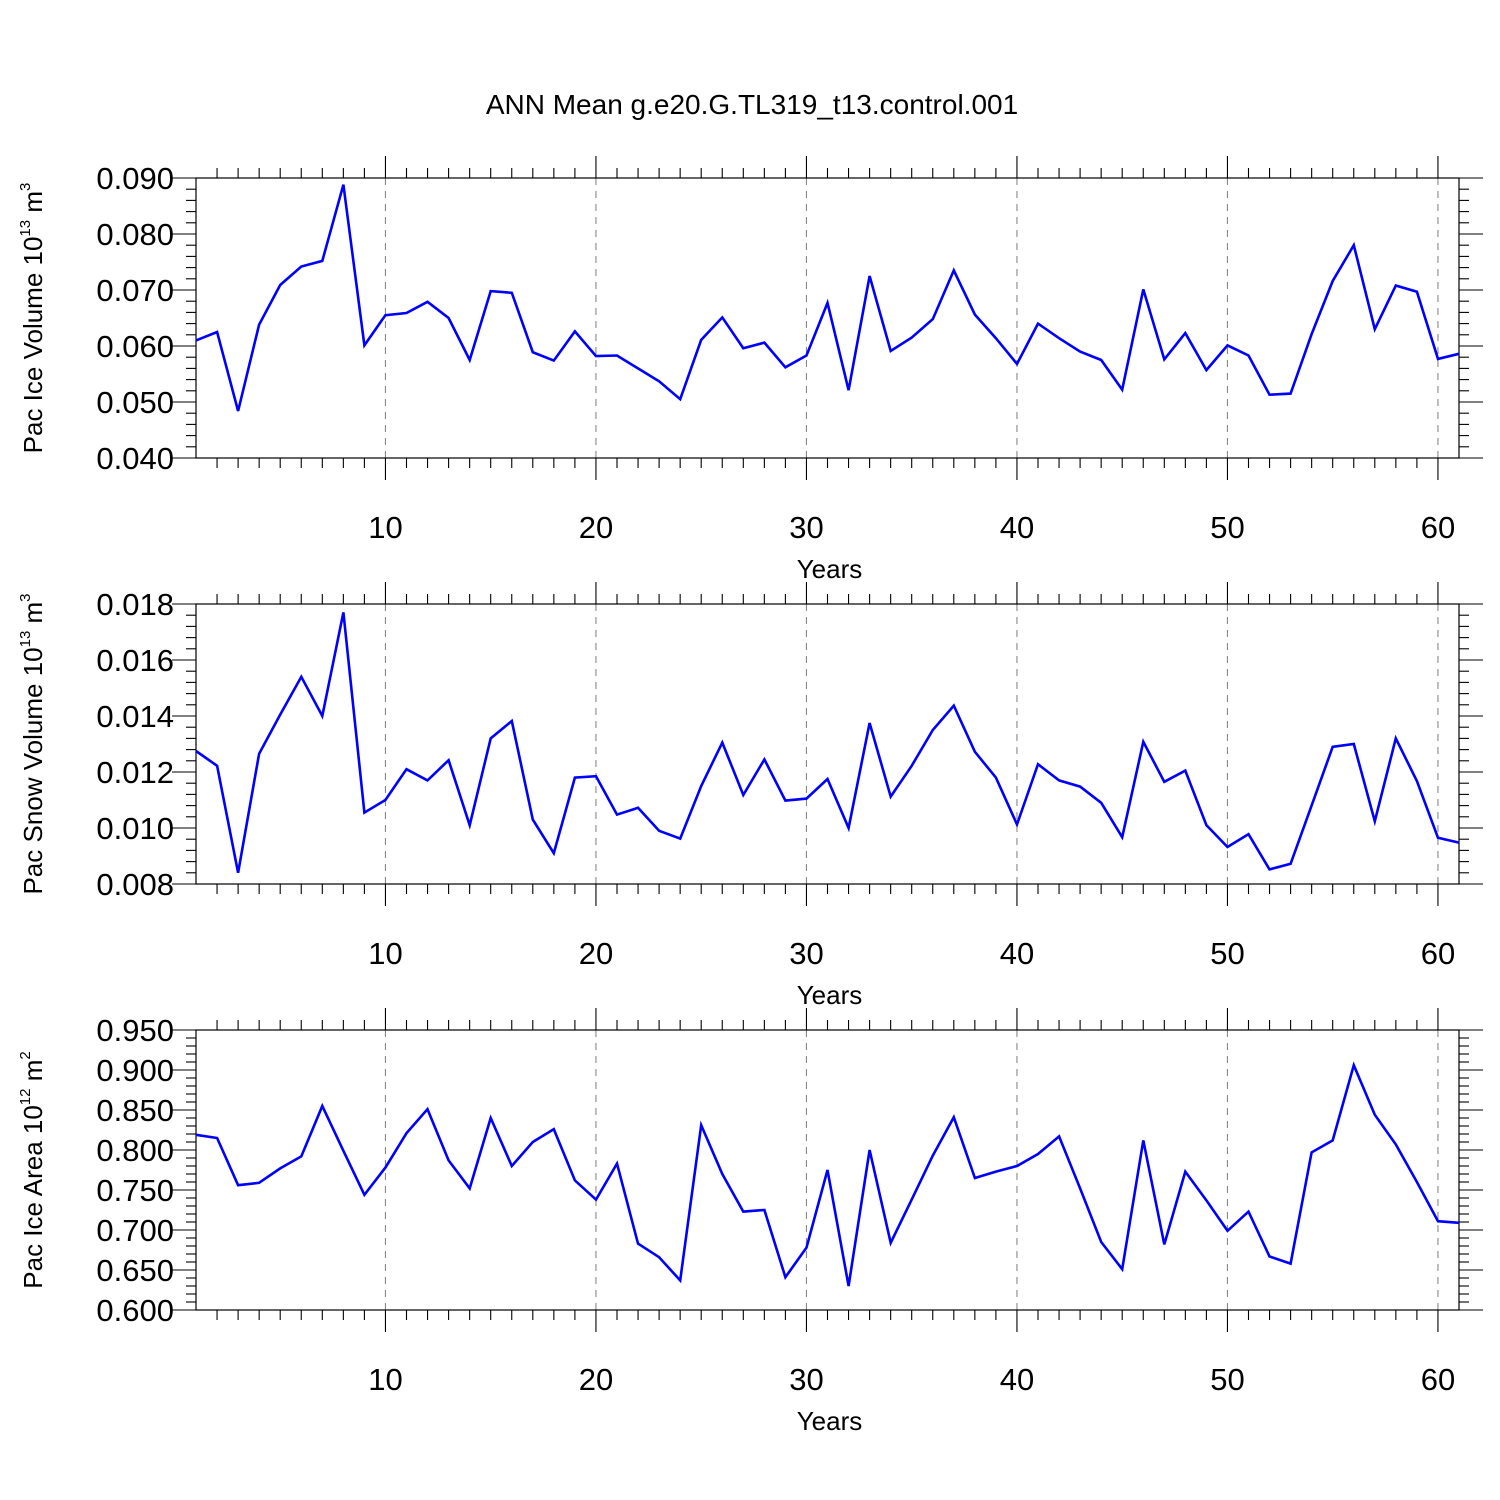  Describe the element at coordinates (135, 1270) in the screenshot. I see `y-tick-label: 0.650` at that location.